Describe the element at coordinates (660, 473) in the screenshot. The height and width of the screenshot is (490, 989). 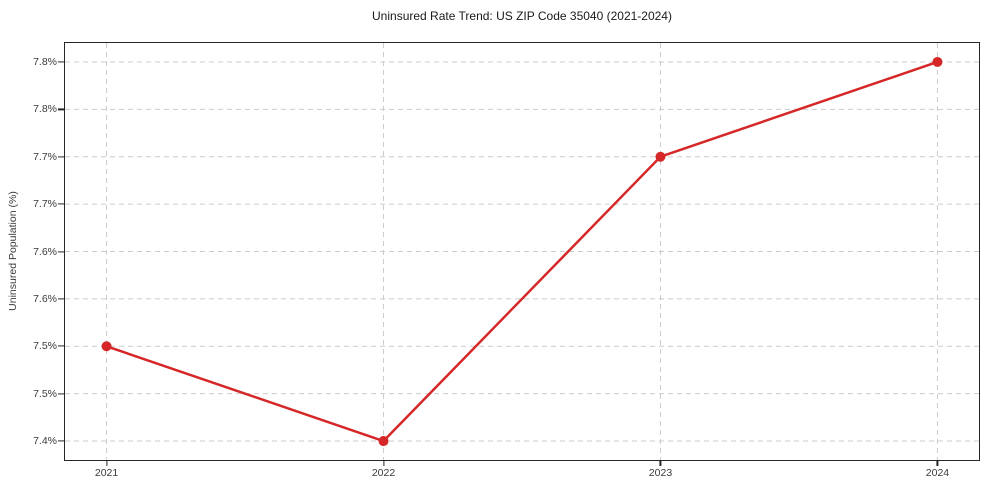
I see `x-tick-label: 2023` at that location.